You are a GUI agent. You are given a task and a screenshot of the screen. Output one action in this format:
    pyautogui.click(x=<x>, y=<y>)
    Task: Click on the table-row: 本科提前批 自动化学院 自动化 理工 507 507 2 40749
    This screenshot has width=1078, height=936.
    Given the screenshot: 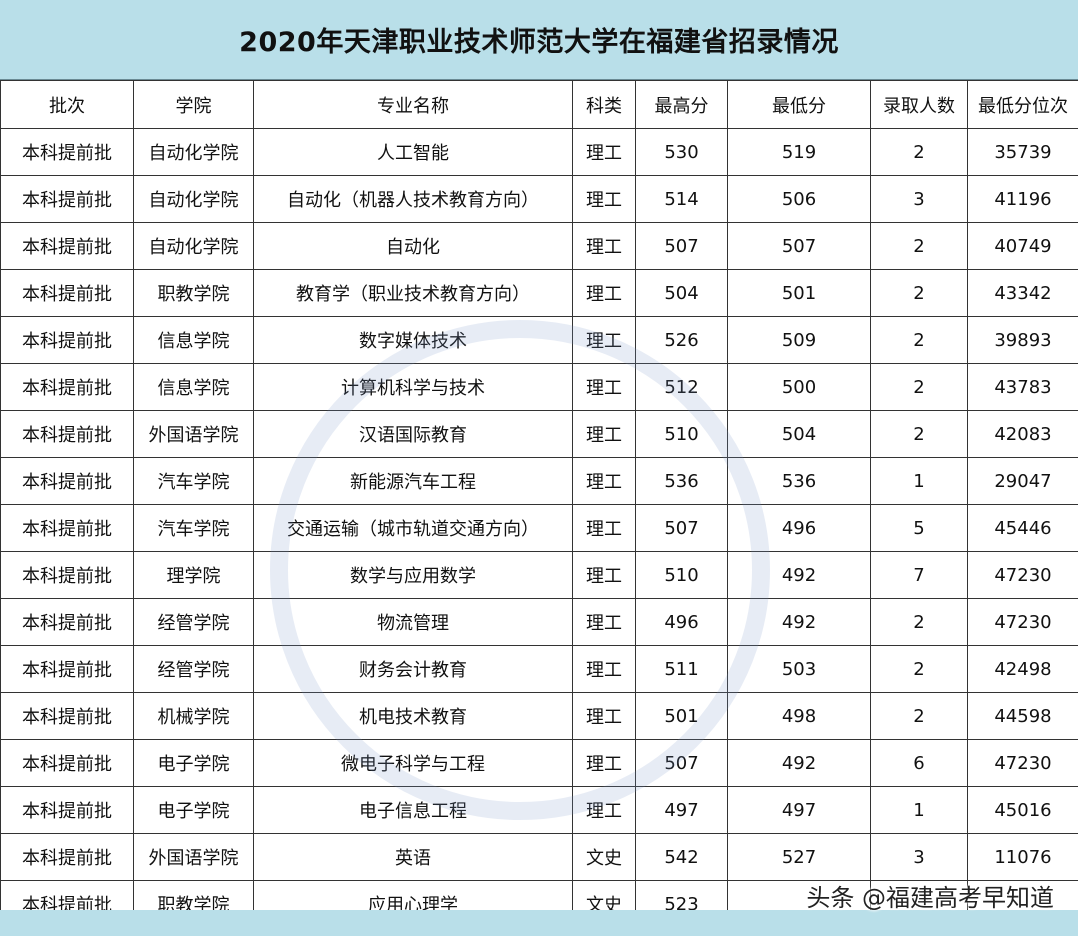 What is the action you would take?
    pyautogui.click(x=539, y=246)
    